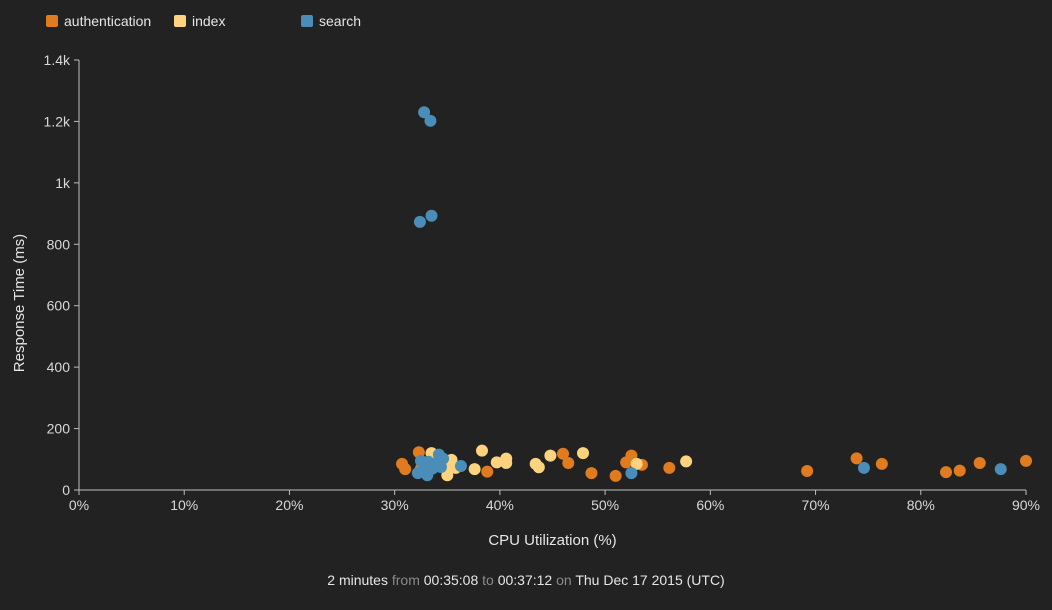 The height and width of the screenshot is (610, 1052). I want to click on footer-start-time: 00:35:08, so click(451, 580).